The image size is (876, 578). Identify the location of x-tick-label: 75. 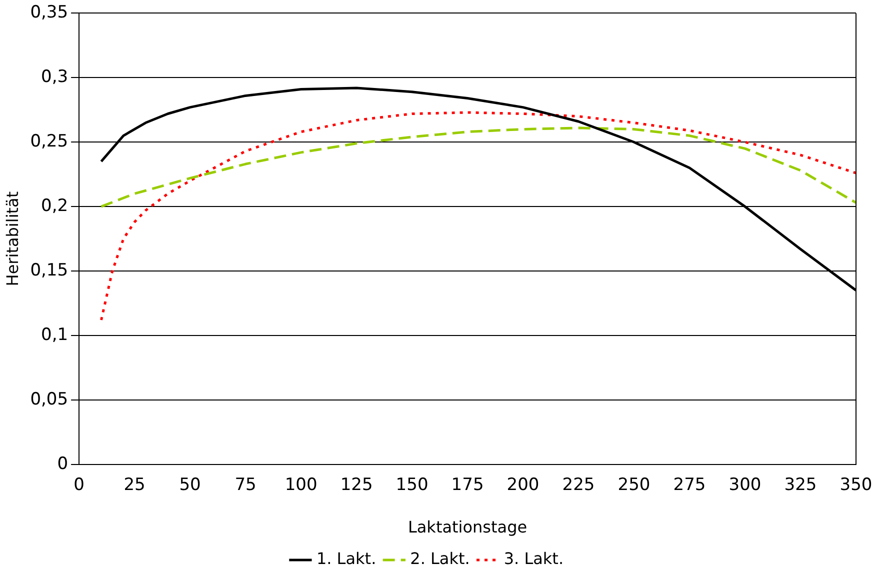
(245, 485).